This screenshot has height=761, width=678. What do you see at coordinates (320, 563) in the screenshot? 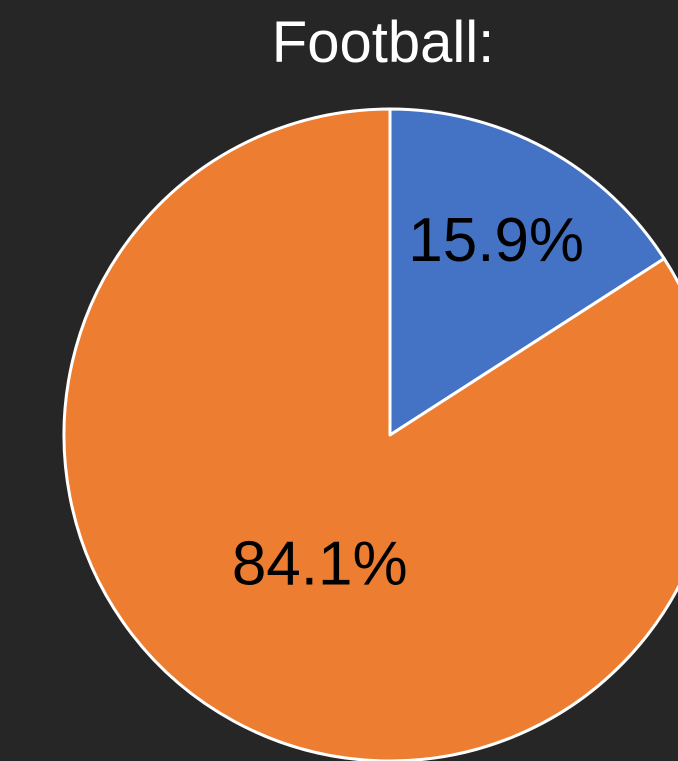
I see `slice-label-2: 84.1%` at bounding box center [320, 563].